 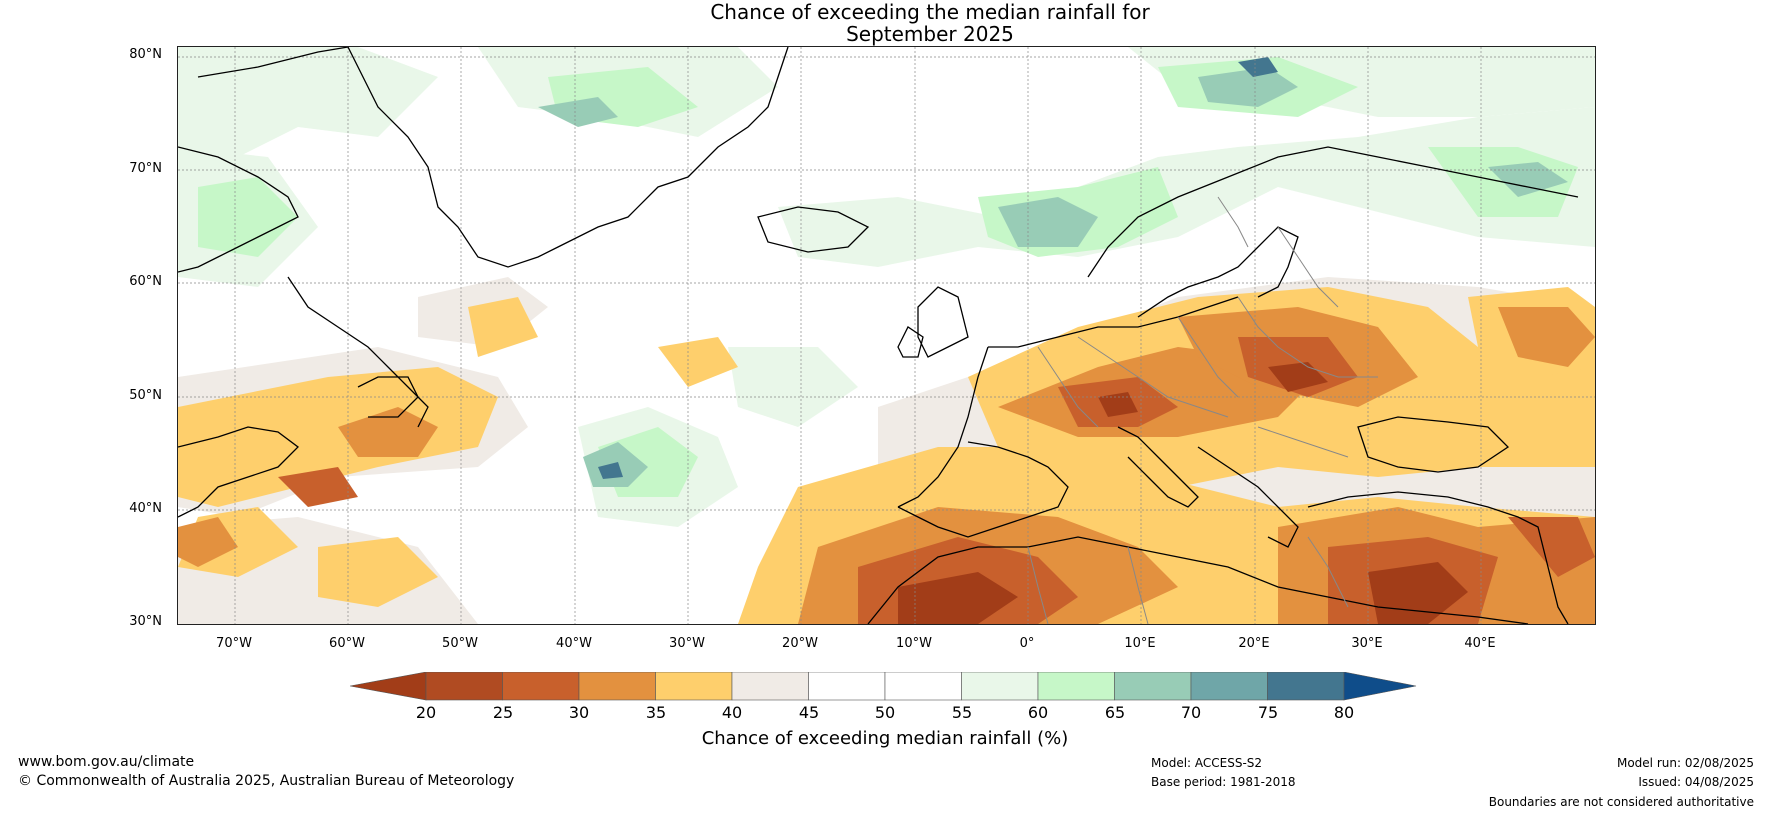 I want to click on footer-website: www.bom.gov.au/climate, so click(x=106, y=762).